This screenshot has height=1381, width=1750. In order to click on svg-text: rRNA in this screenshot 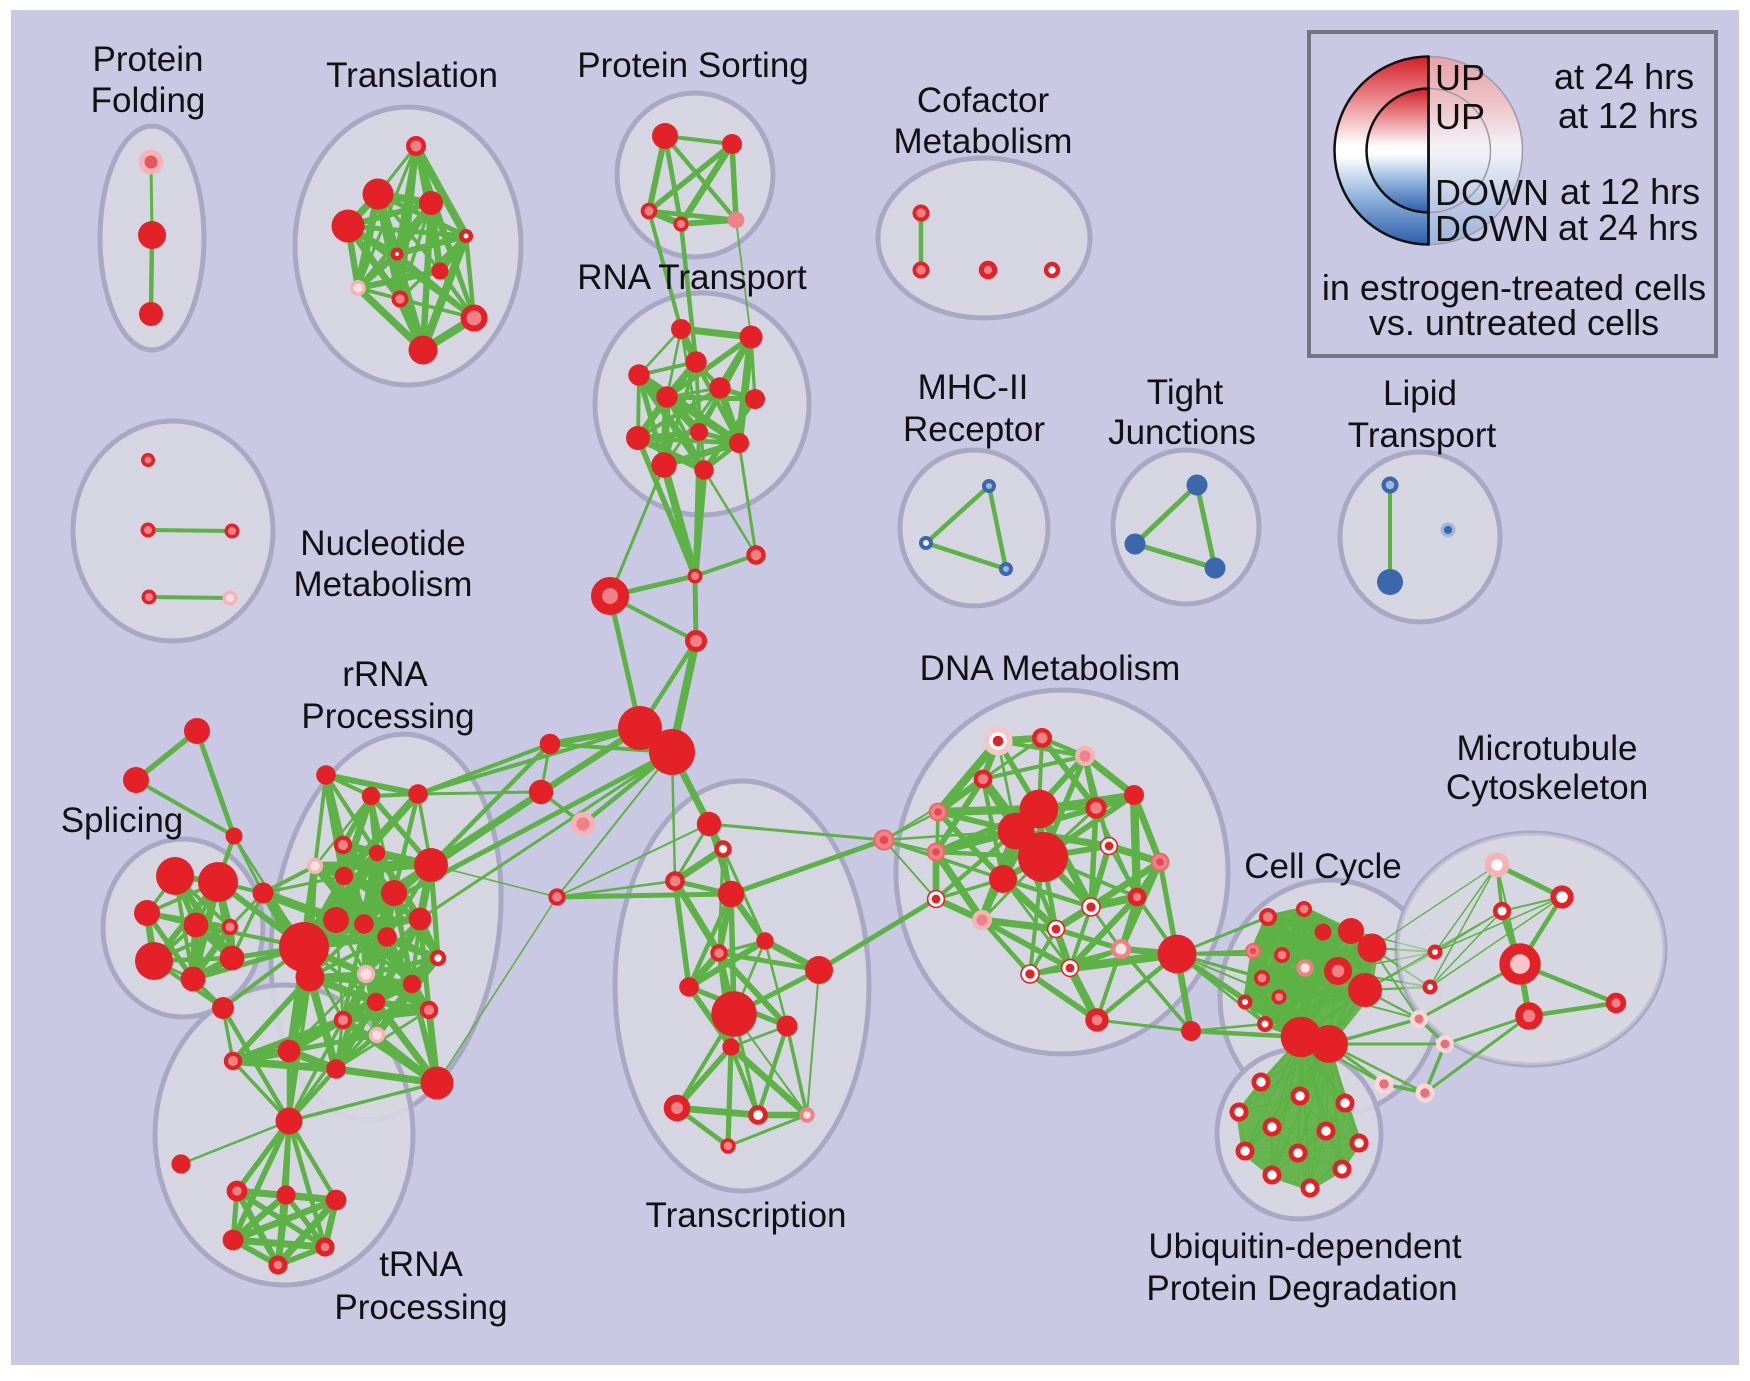, I will do `click(385, 674)`.